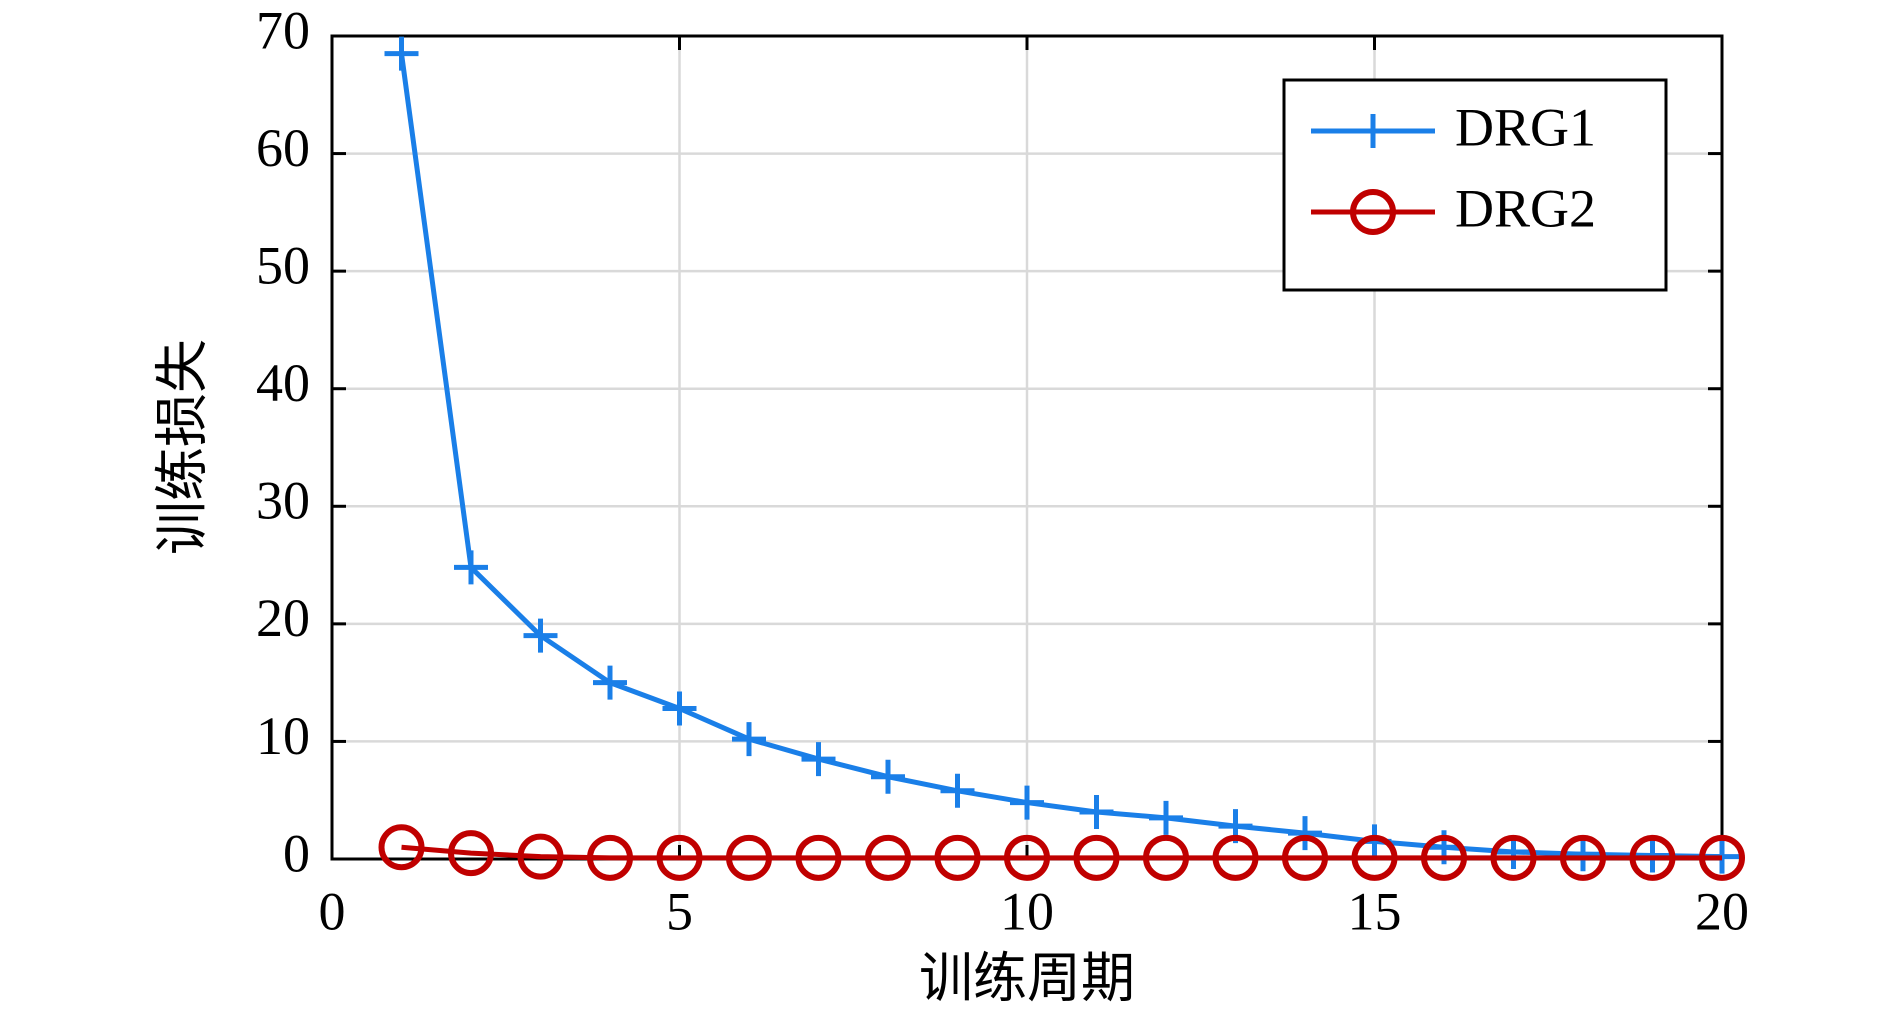  Describe the element at coordinates (283, 266) in the screenshot. I see `y-tick-label: 50` at that location.